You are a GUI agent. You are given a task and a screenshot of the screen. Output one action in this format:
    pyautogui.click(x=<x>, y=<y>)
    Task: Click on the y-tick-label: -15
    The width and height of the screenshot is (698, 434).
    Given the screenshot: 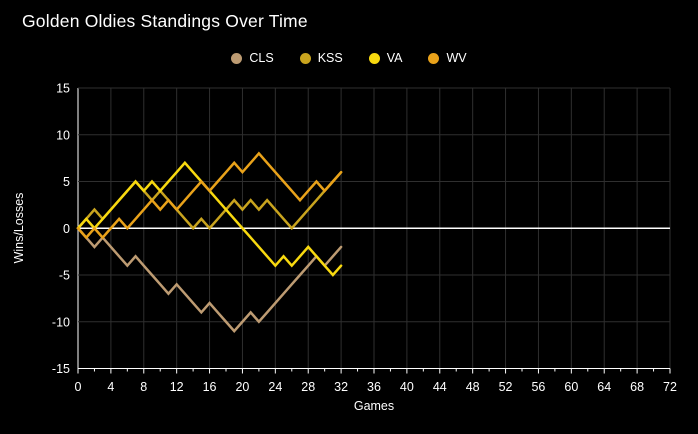 What is the action you would take?
    pyautogui.click(x=61, y=369)
    